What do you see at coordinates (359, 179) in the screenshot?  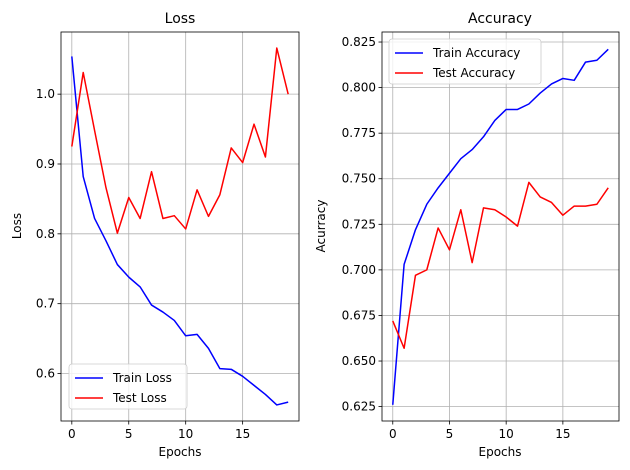 I see `accuracy-y-tick-label: 0.750` at bounding box center [359, 179].